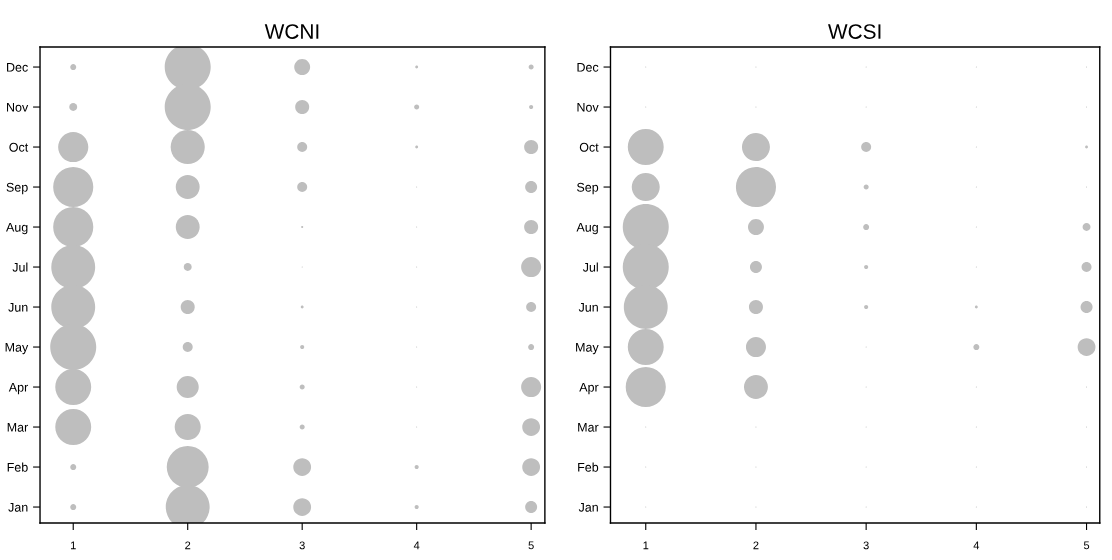 The image size is (1112, 560). Describe the element at coordinates (291, 31) in the screenshot. I see `chart-title: WCNI` at that location.